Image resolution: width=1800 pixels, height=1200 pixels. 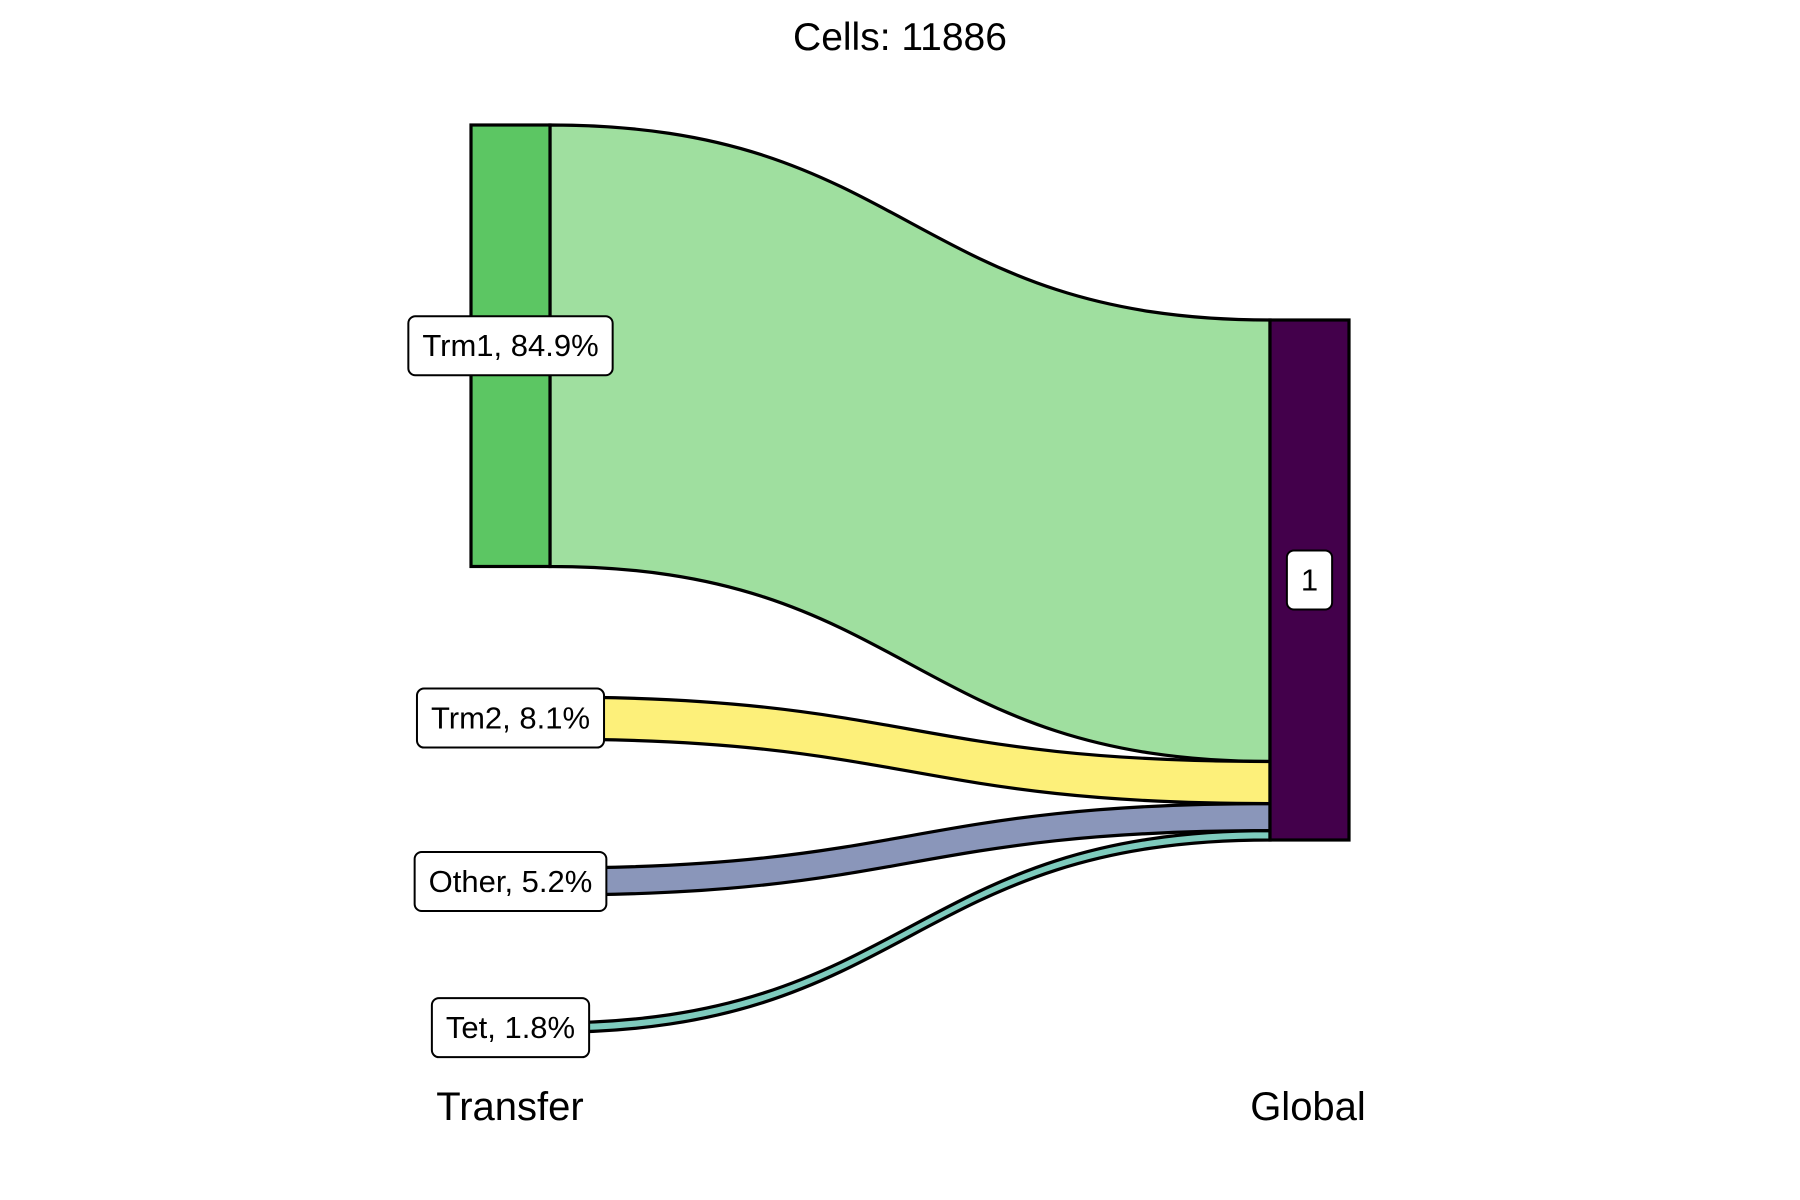 I want to click on chart-title: Cells: 11886, so click(x=900, y=37).